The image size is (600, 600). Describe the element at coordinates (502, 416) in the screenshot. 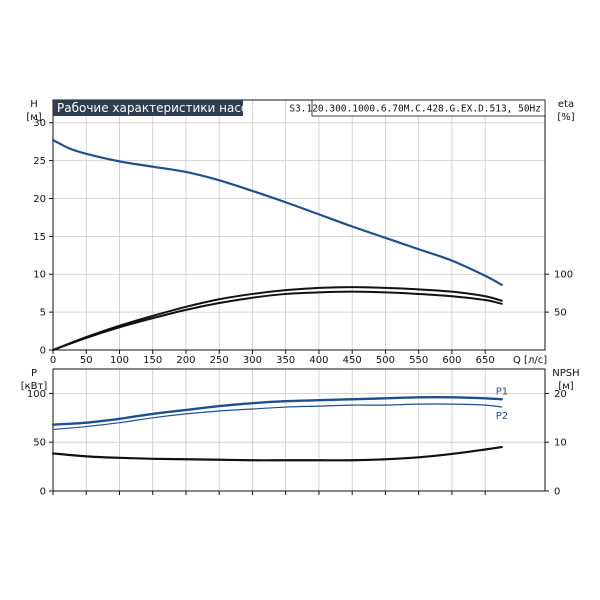

I see `series-label-p2: P2` at that location.